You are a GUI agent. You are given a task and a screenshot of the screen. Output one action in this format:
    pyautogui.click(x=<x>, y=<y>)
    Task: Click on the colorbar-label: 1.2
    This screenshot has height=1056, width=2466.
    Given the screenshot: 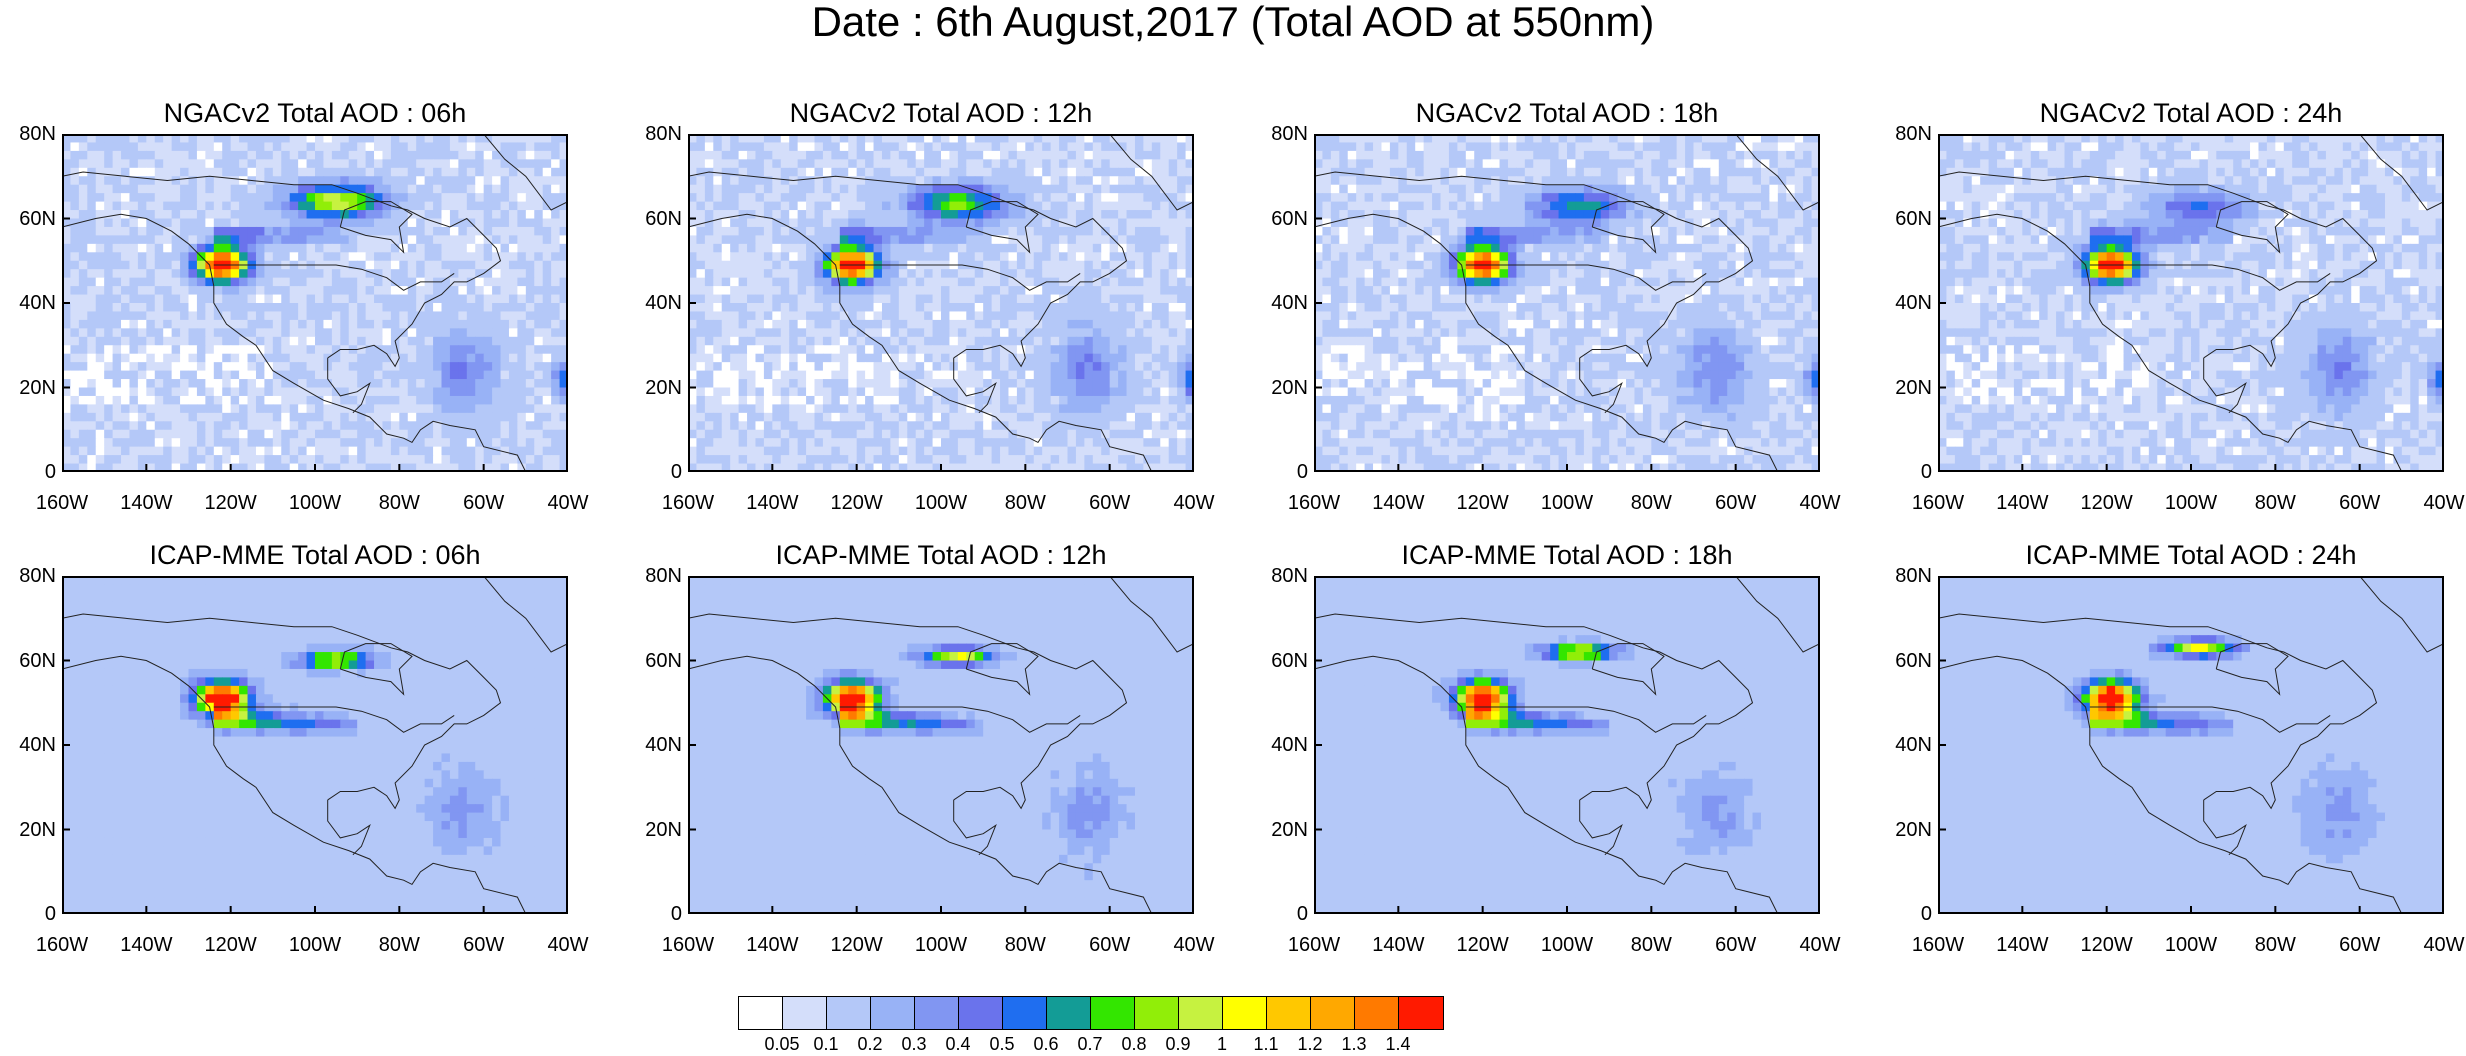 What is the action you would take?
    pyautogui.click(x=1310, y=1044)
    